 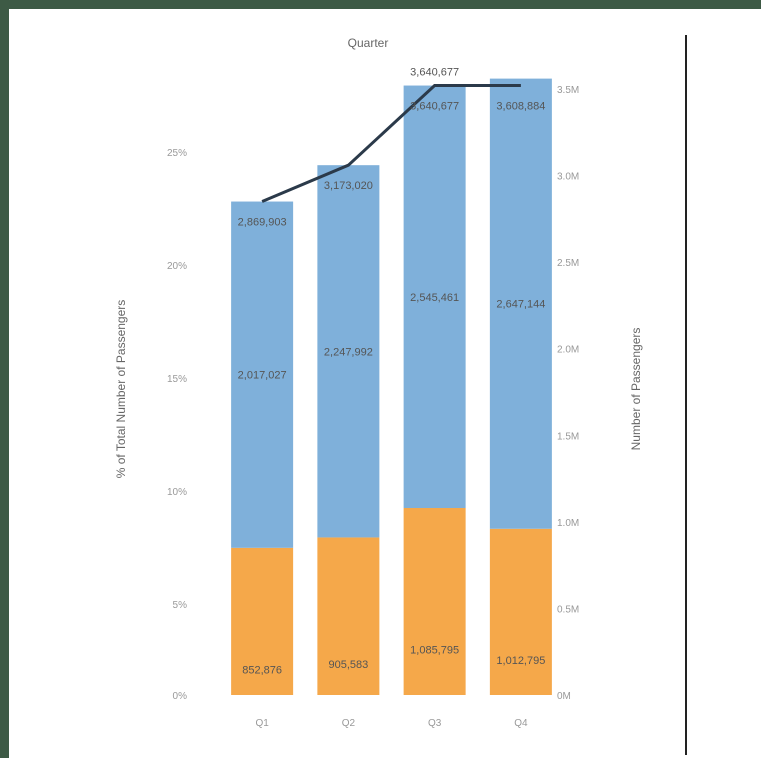 I want to click on segment-label: 2,647,144, so click(x=520, y=305).